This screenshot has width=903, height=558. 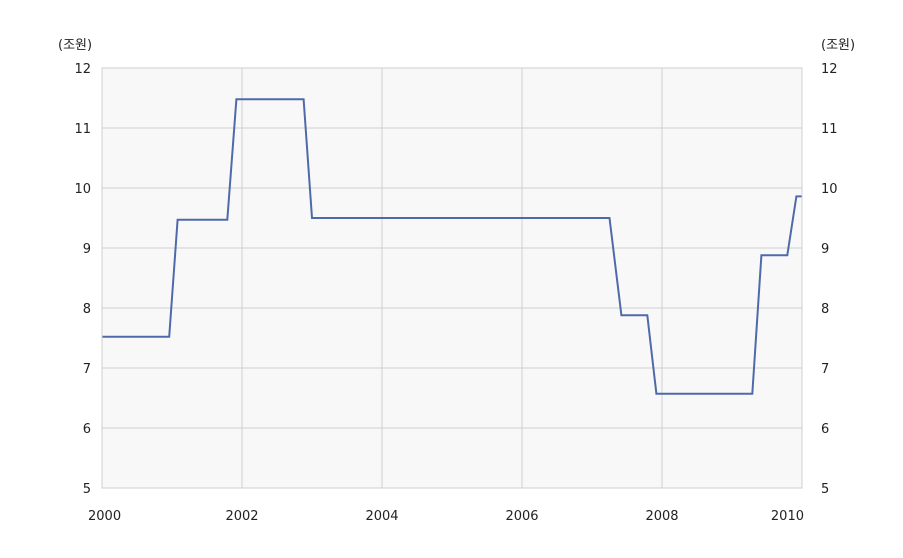 What do you see at coordinates (825, 369) in the screenshot?
I see `y-tick-label-right: 7` at bounding box center [825, 369].